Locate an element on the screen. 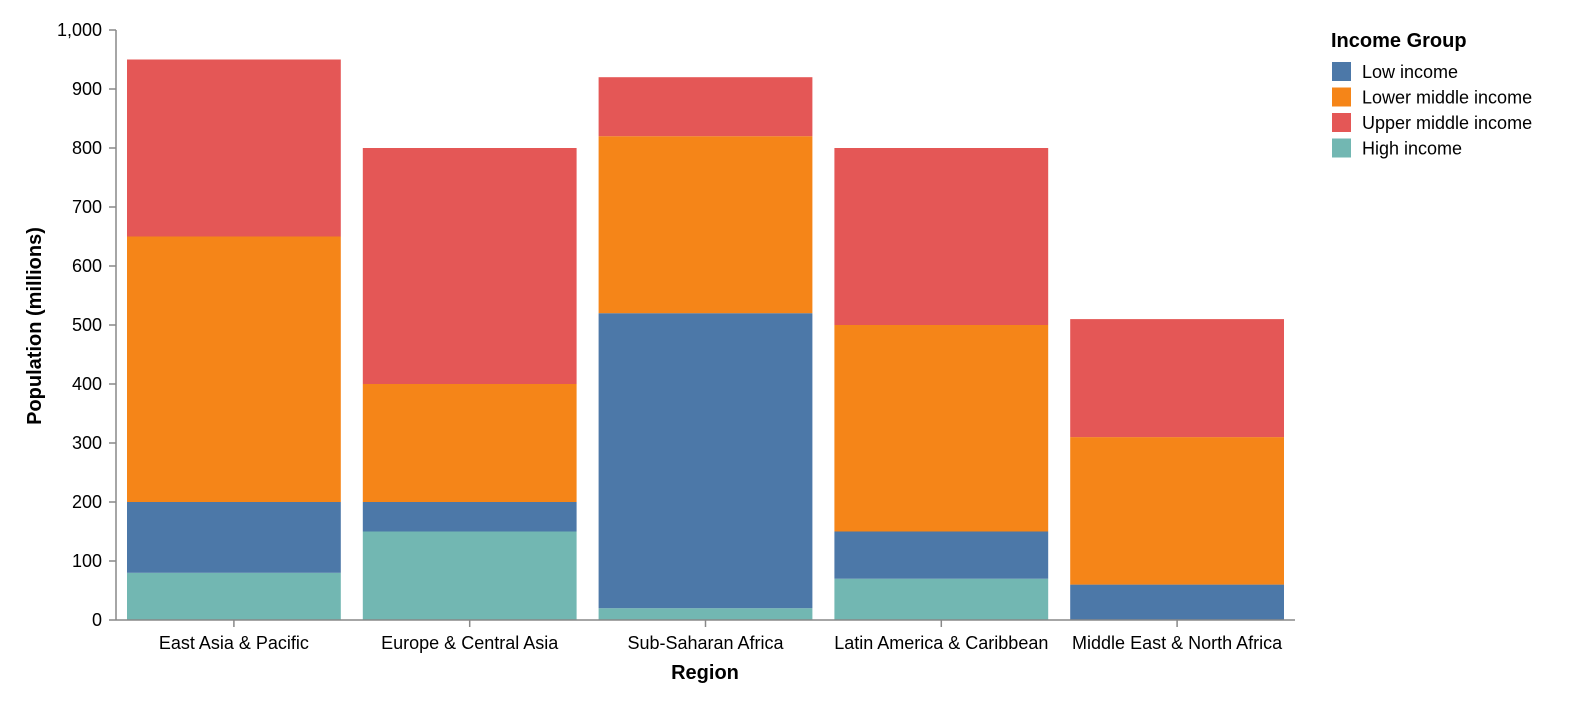 This screenshot has height=714, width=1594. y-tick-label: 900 is located at coordinates (87, 89).